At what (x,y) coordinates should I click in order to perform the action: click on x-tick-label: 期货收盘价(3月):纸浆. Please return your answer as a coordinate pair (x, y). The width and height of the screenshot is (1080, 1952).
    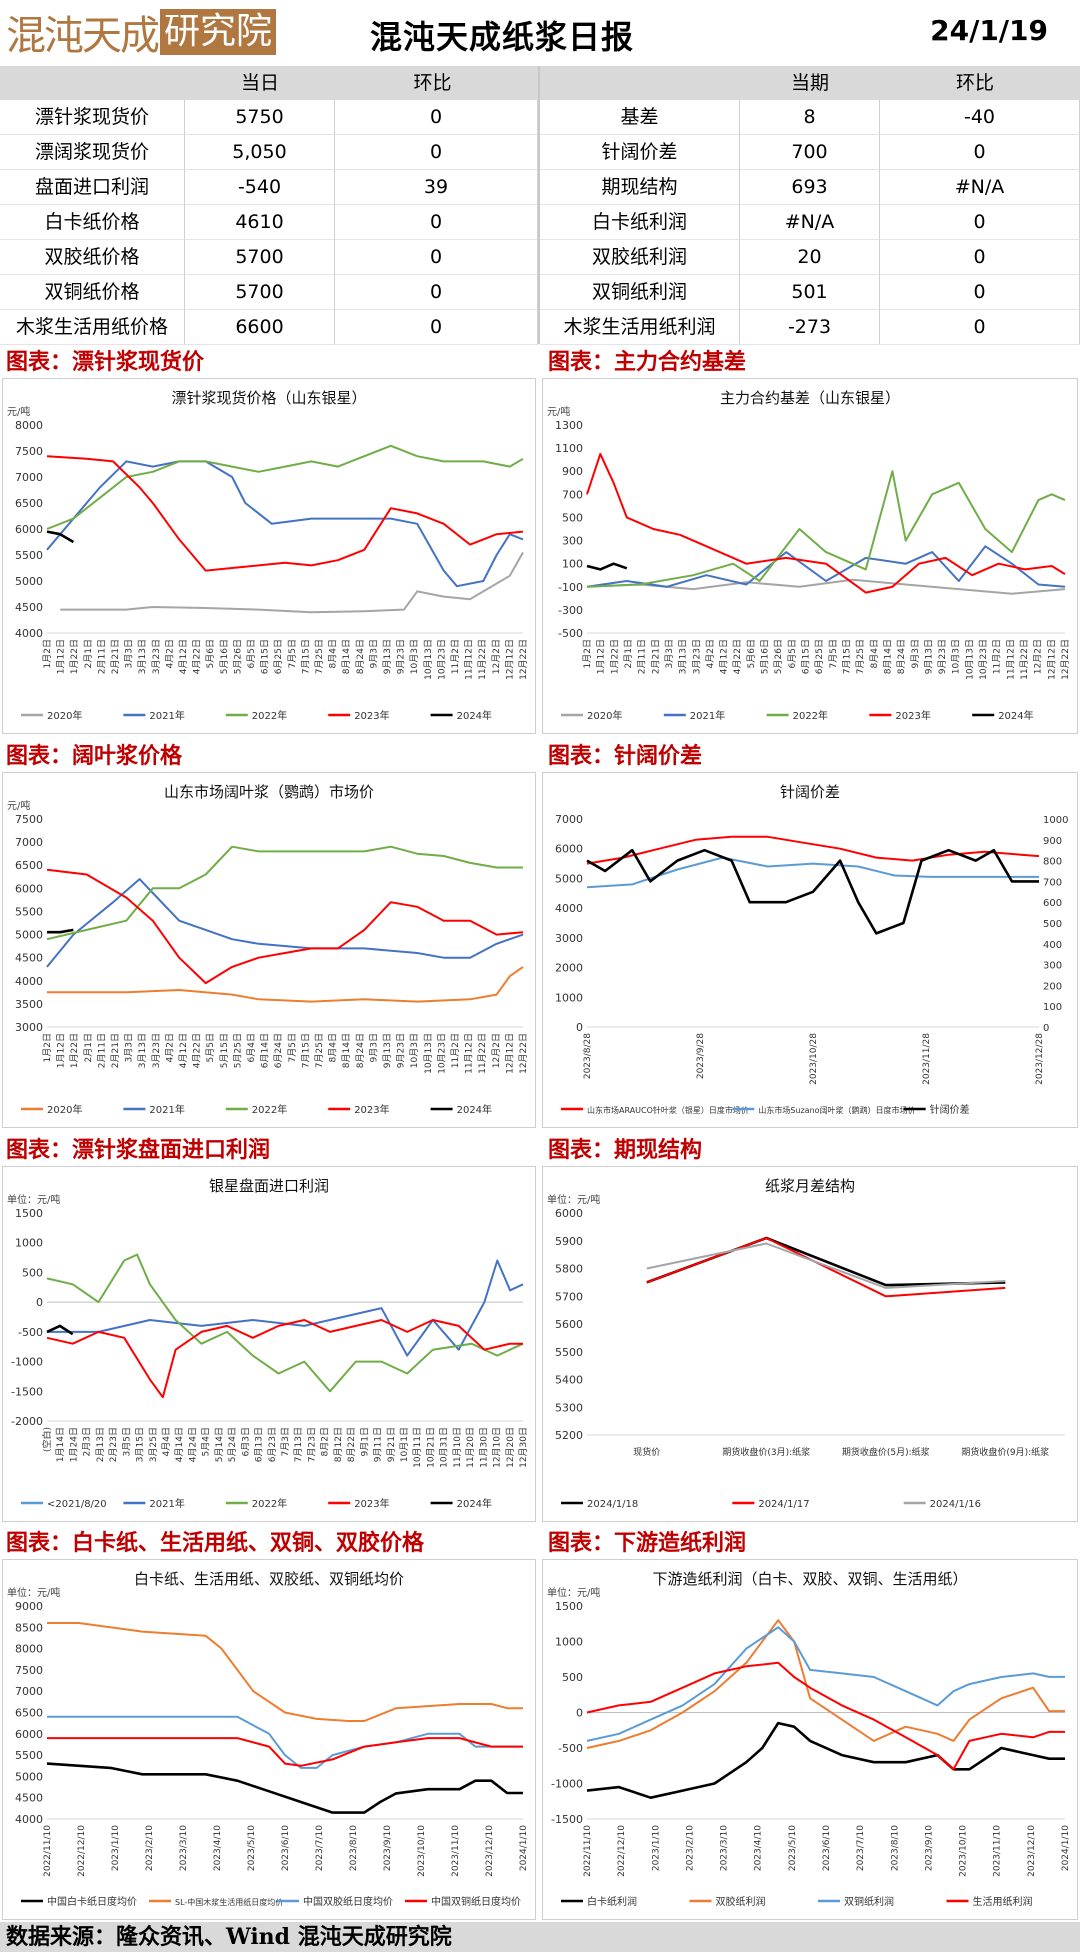
    Looking at the image, I should click on (766, 1452).